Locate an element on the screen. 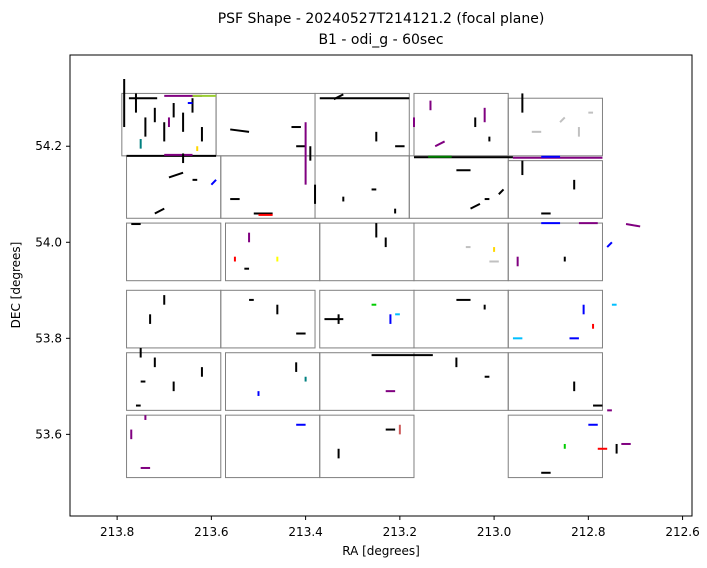 This screenshot has height=568, width=707. x-tick-label: 212.6 is located at coordinates (682, 532).